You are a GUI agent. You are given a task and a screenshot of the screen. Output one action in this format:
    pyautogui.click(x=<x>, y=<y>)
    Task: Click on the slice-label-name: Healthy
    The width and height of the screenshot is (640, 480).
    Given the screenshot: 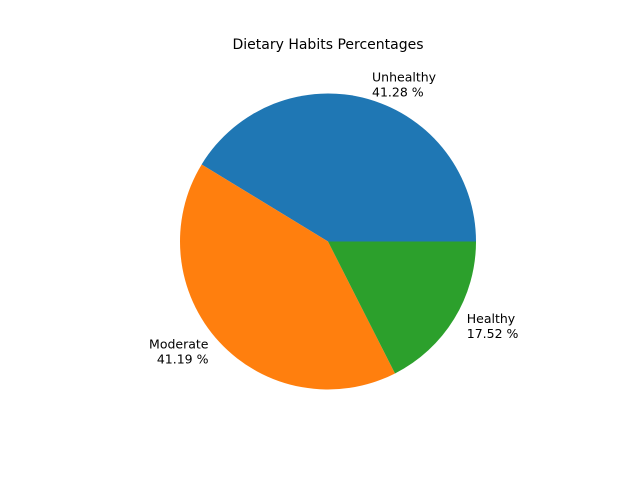 What is the action you would take?
    pyautogui.click(x=491, y=318)
    